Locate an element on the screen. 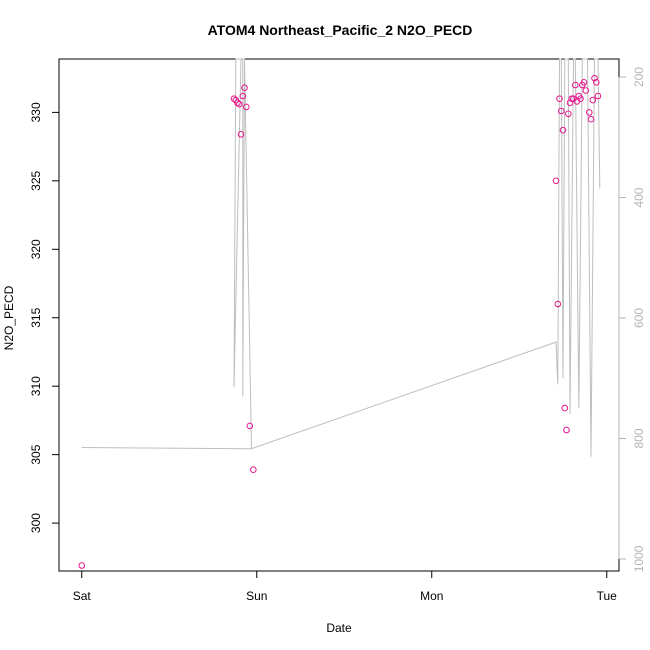 The width and height of the screenshot is (650, 650). x-axis: Sat Sun Mon Tue is located at coordinates (345, 586).